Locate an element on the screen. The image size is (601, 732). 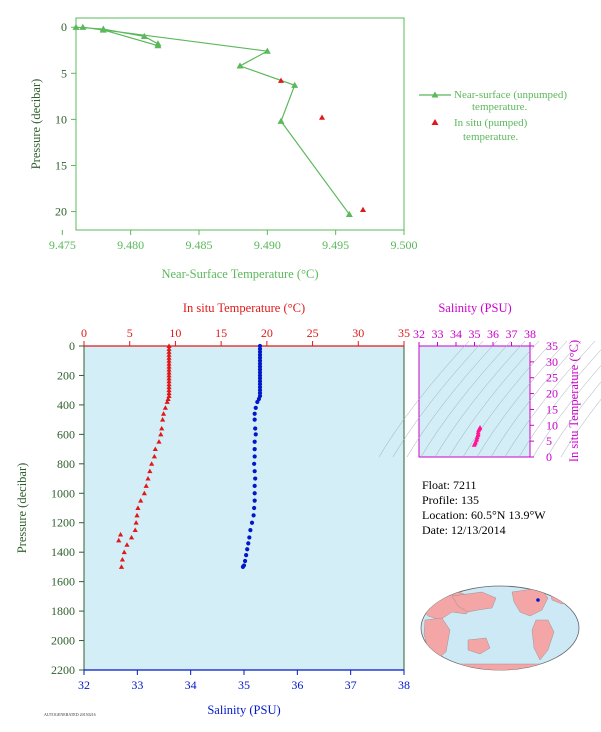
top-chart-x-axis-label: Near-Surface Temperature (°C) is located at coordinates (239, 274).